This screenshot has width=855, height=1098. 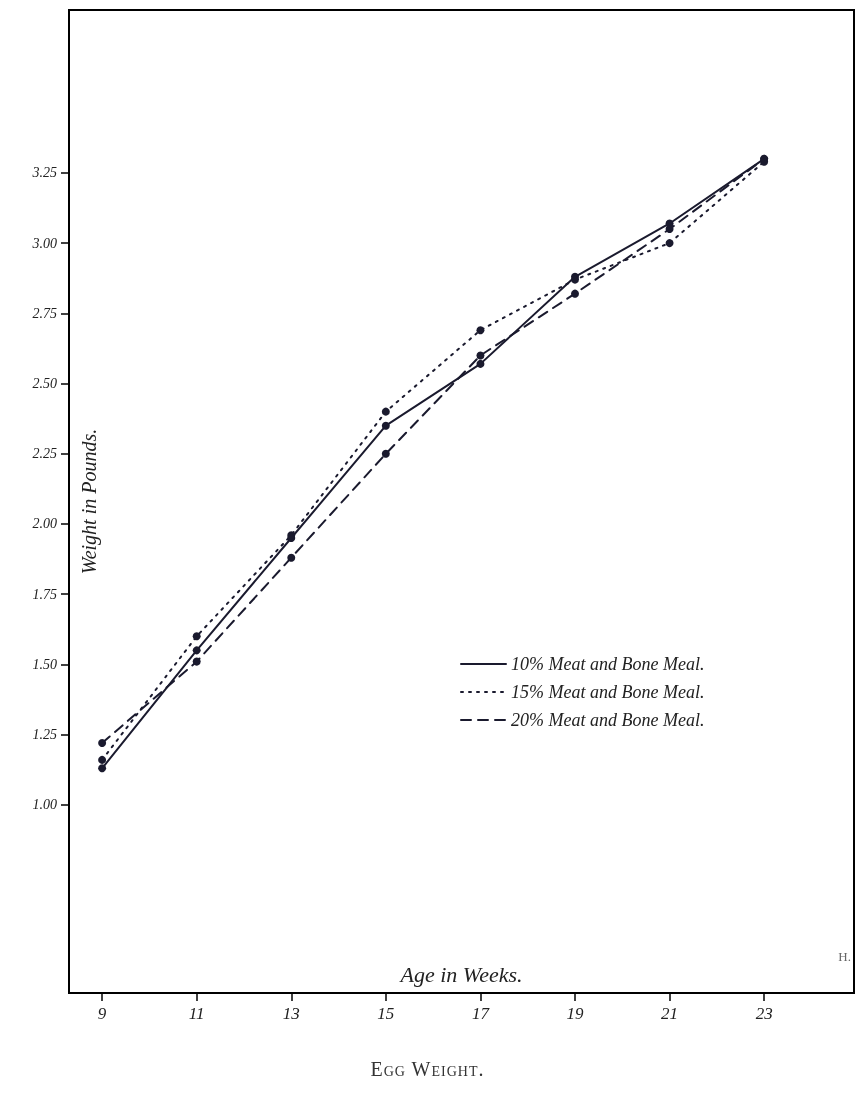 I want to click on x-tick-label: 19, so click(x=575, y=1013).